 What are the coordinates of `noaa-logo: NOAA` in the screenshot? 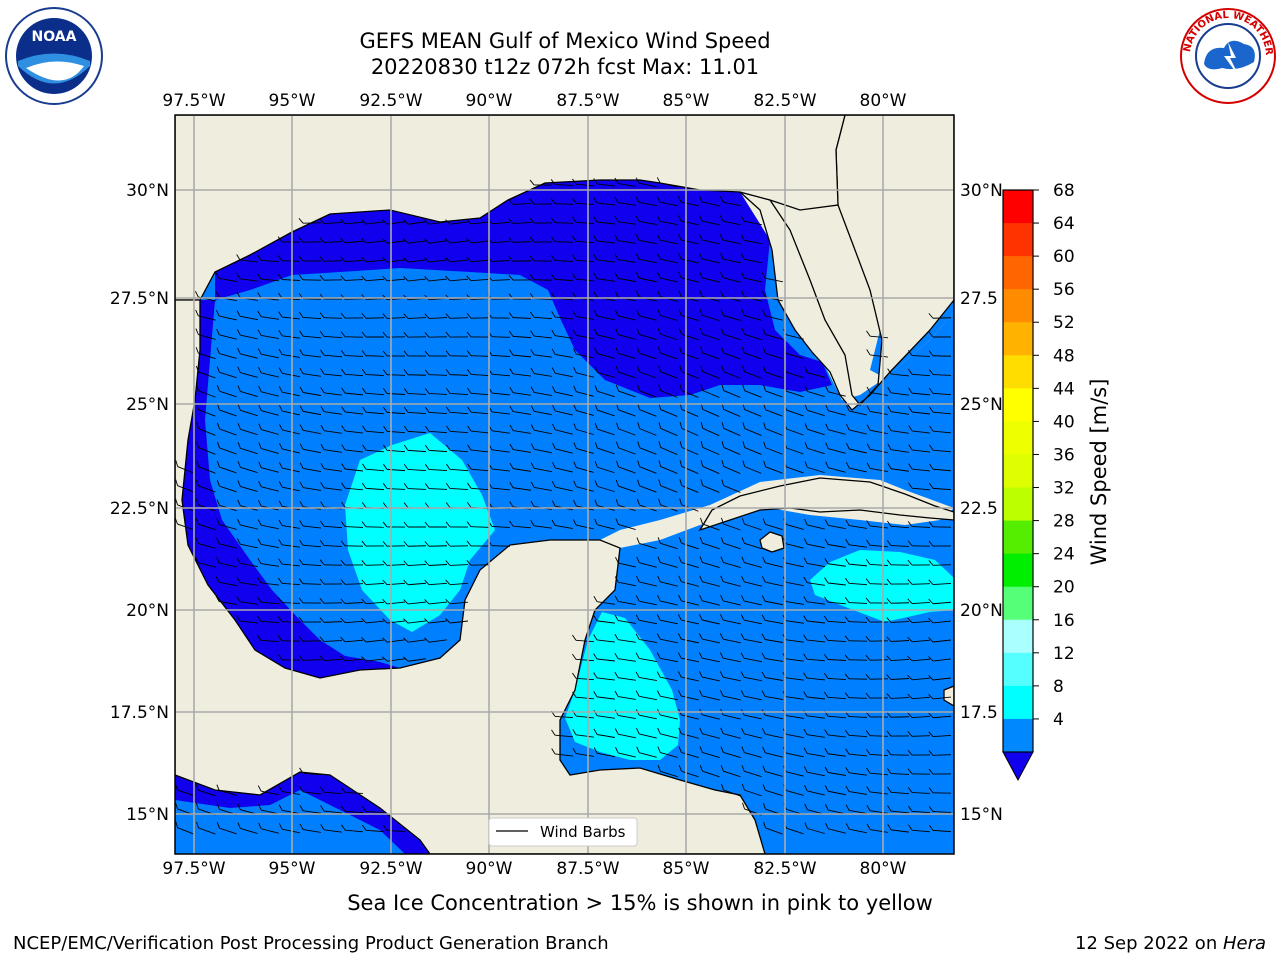 It's located at (54, 56).